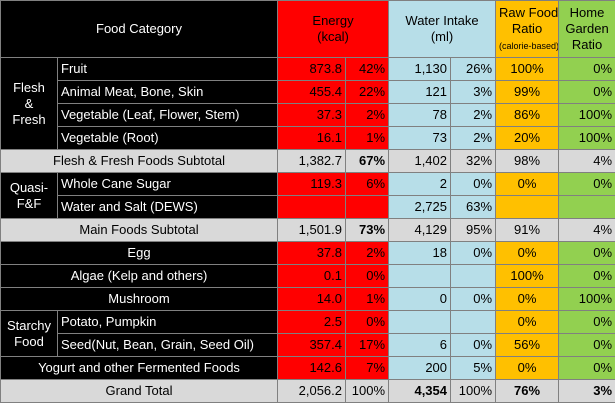 The image size is (615, 403). What do you see at coordinates (367, 368) in the screenshot?
I see `energy-percent: 7%` at bounding box center [367, 368].